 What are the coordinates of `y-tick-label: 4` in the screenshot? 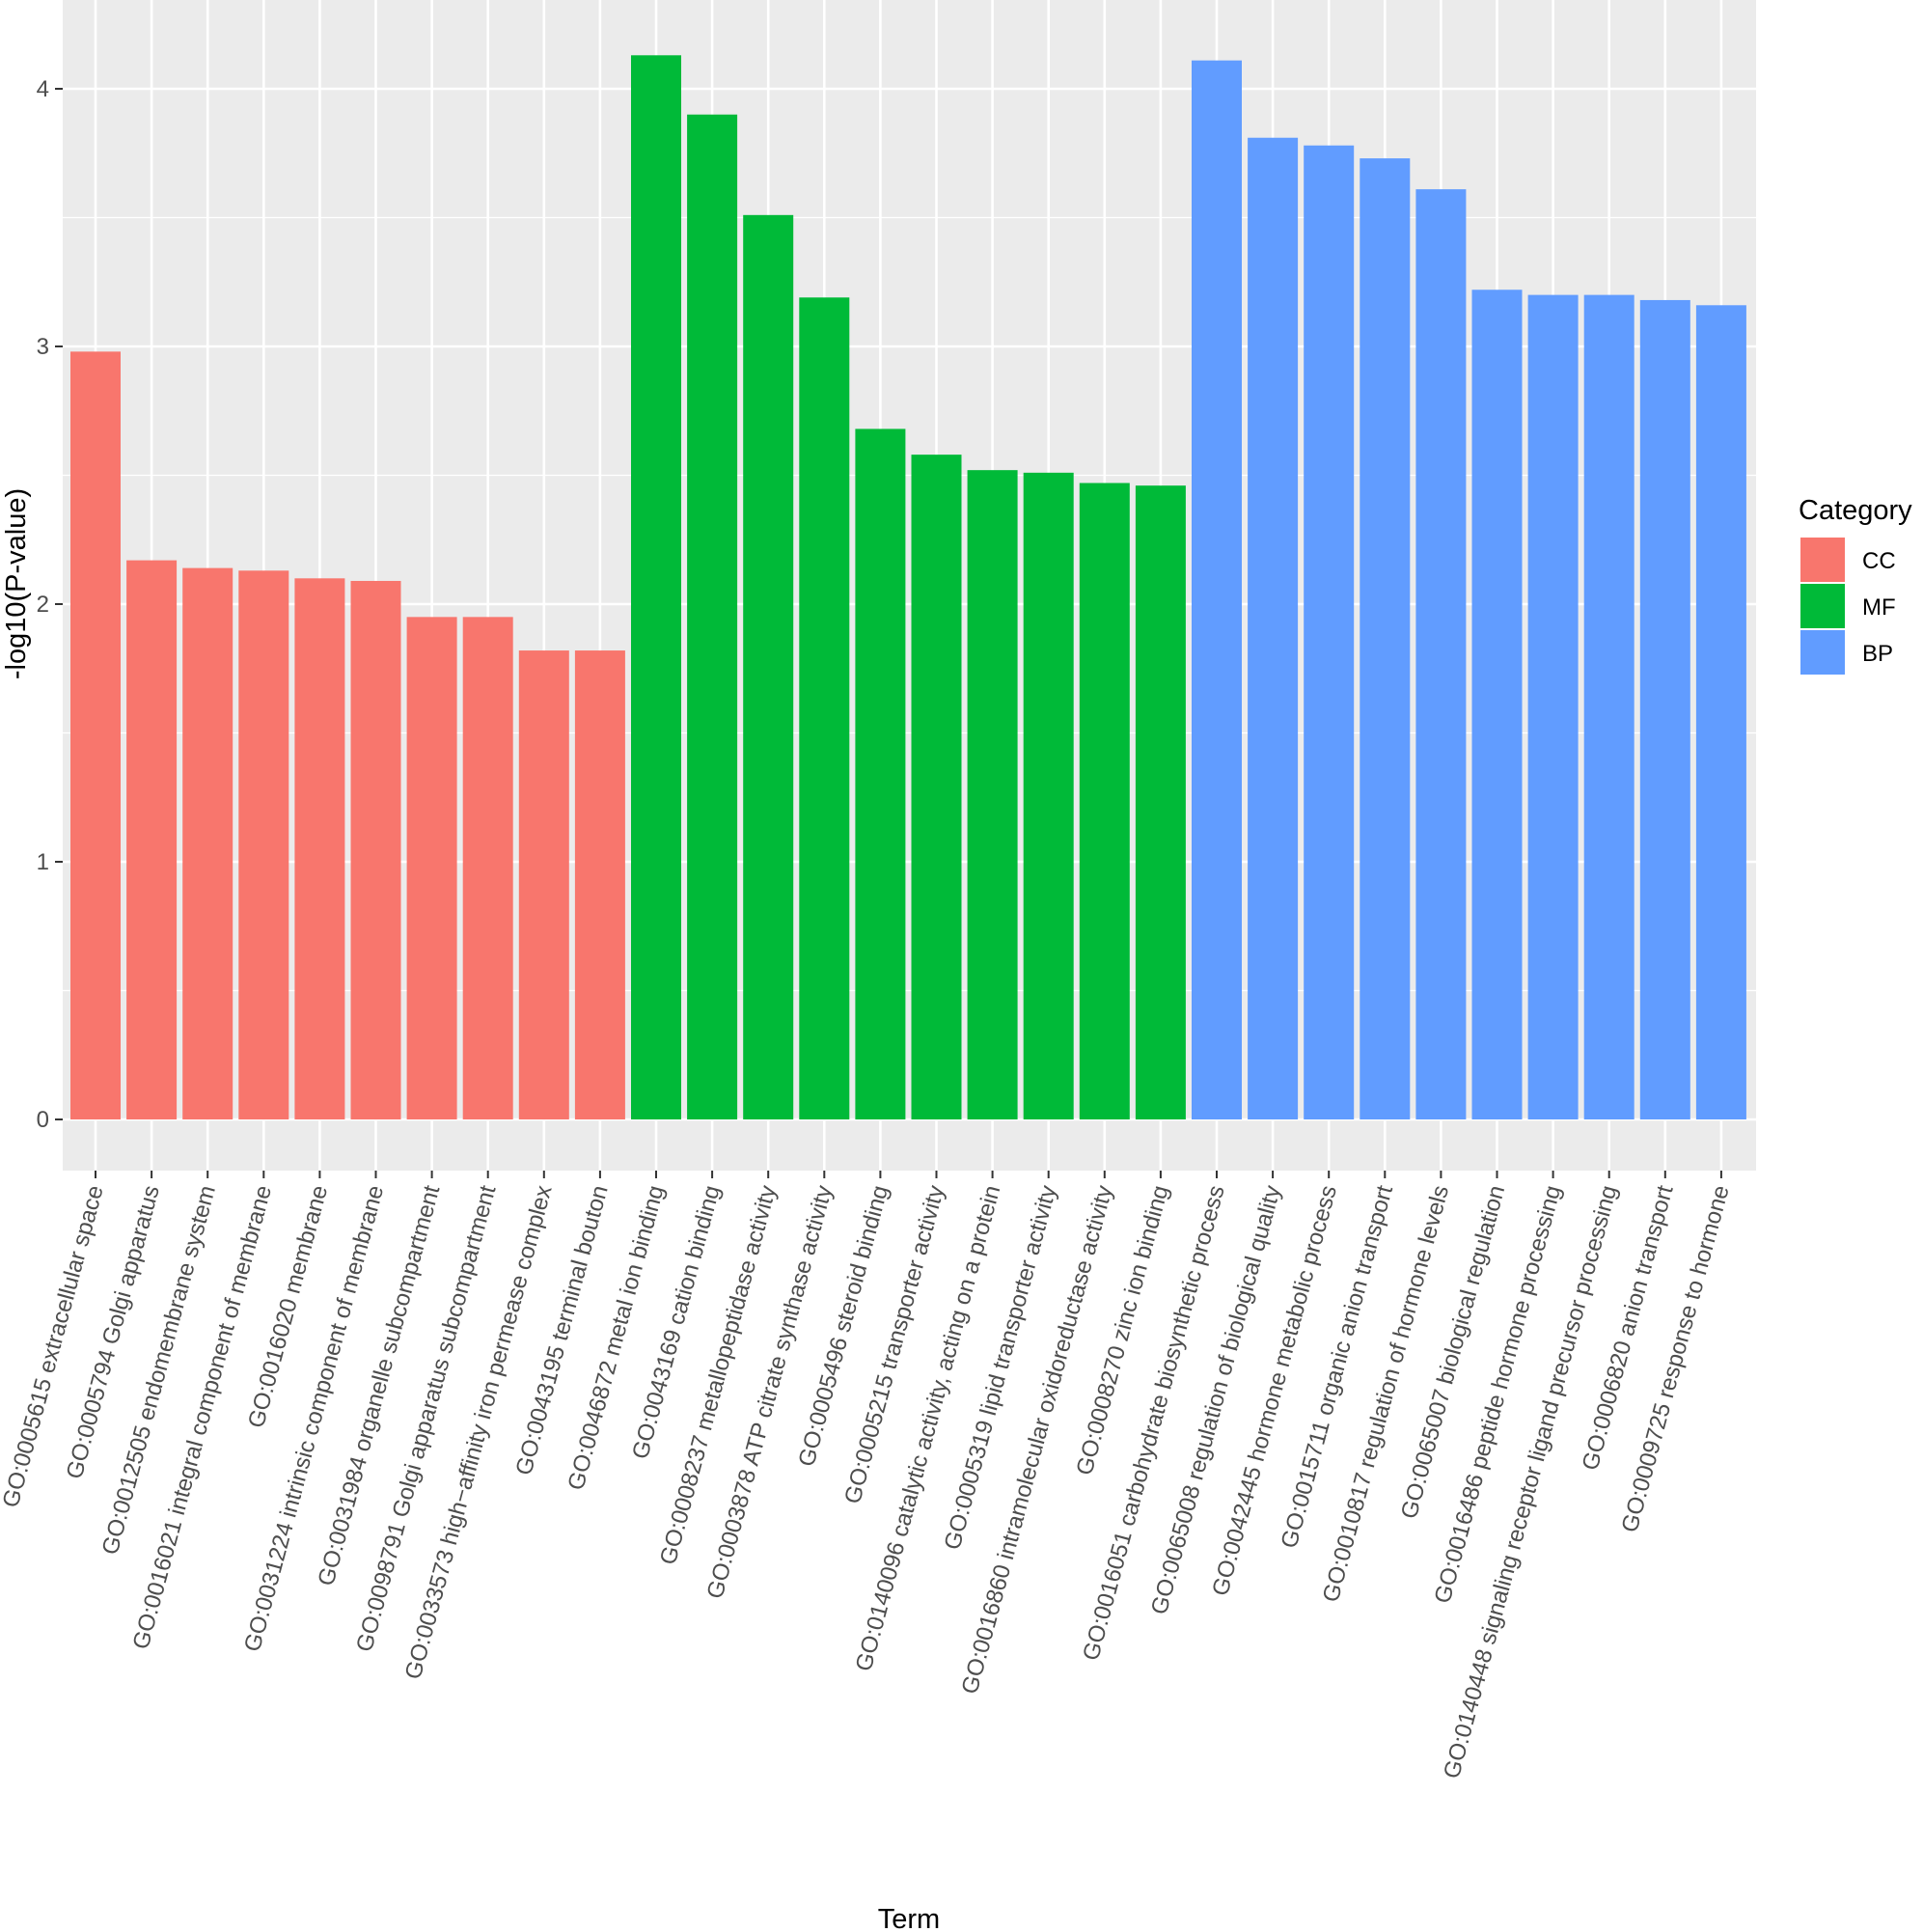 It's located at (43, 89).